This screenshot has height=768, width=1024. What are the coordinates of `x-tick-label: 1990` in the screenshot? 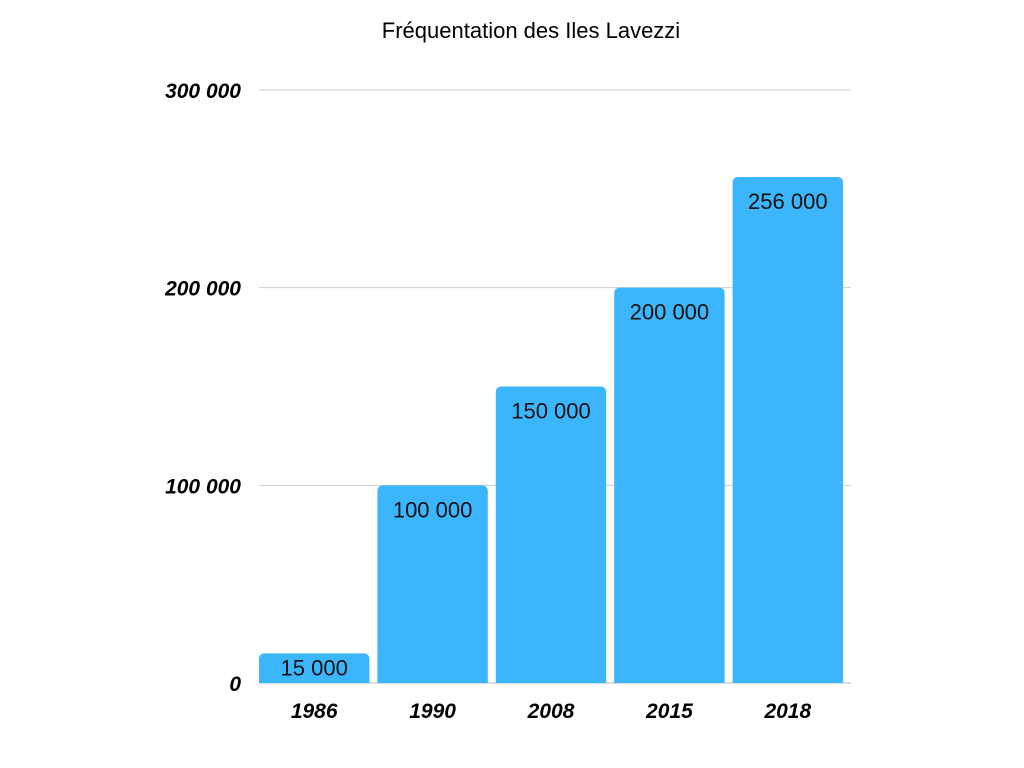 It's located at (432, 711).